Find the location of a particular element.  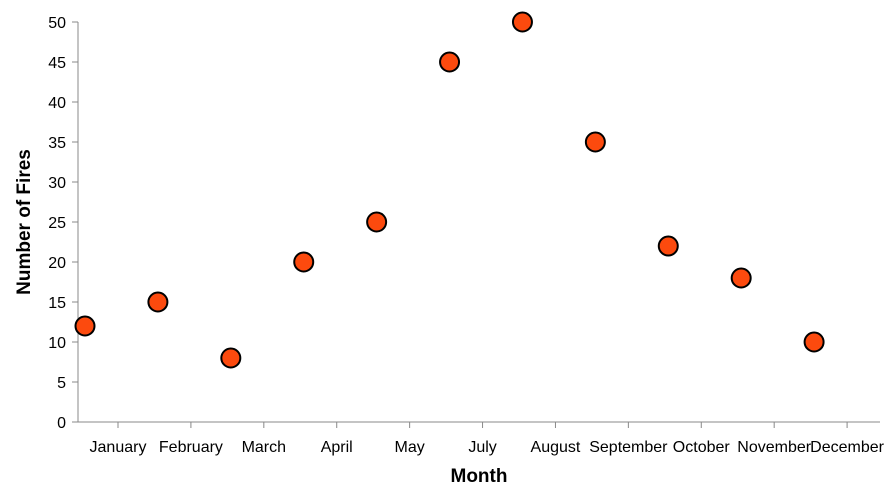

x-tick-label: October is located at coordinates (702, 447).